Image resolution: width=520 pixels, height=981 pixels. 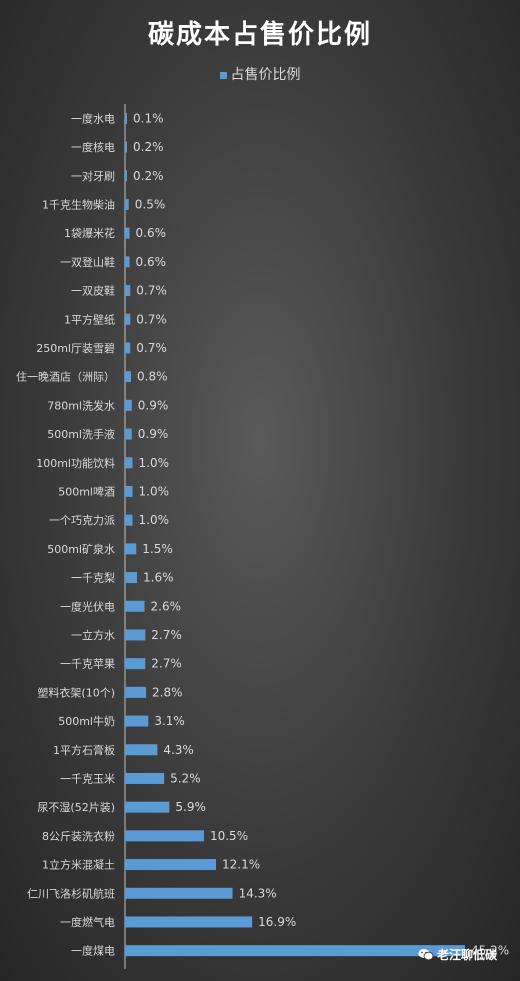 I want to click on category-label: 一度煤电, so click(x=93, y=951).